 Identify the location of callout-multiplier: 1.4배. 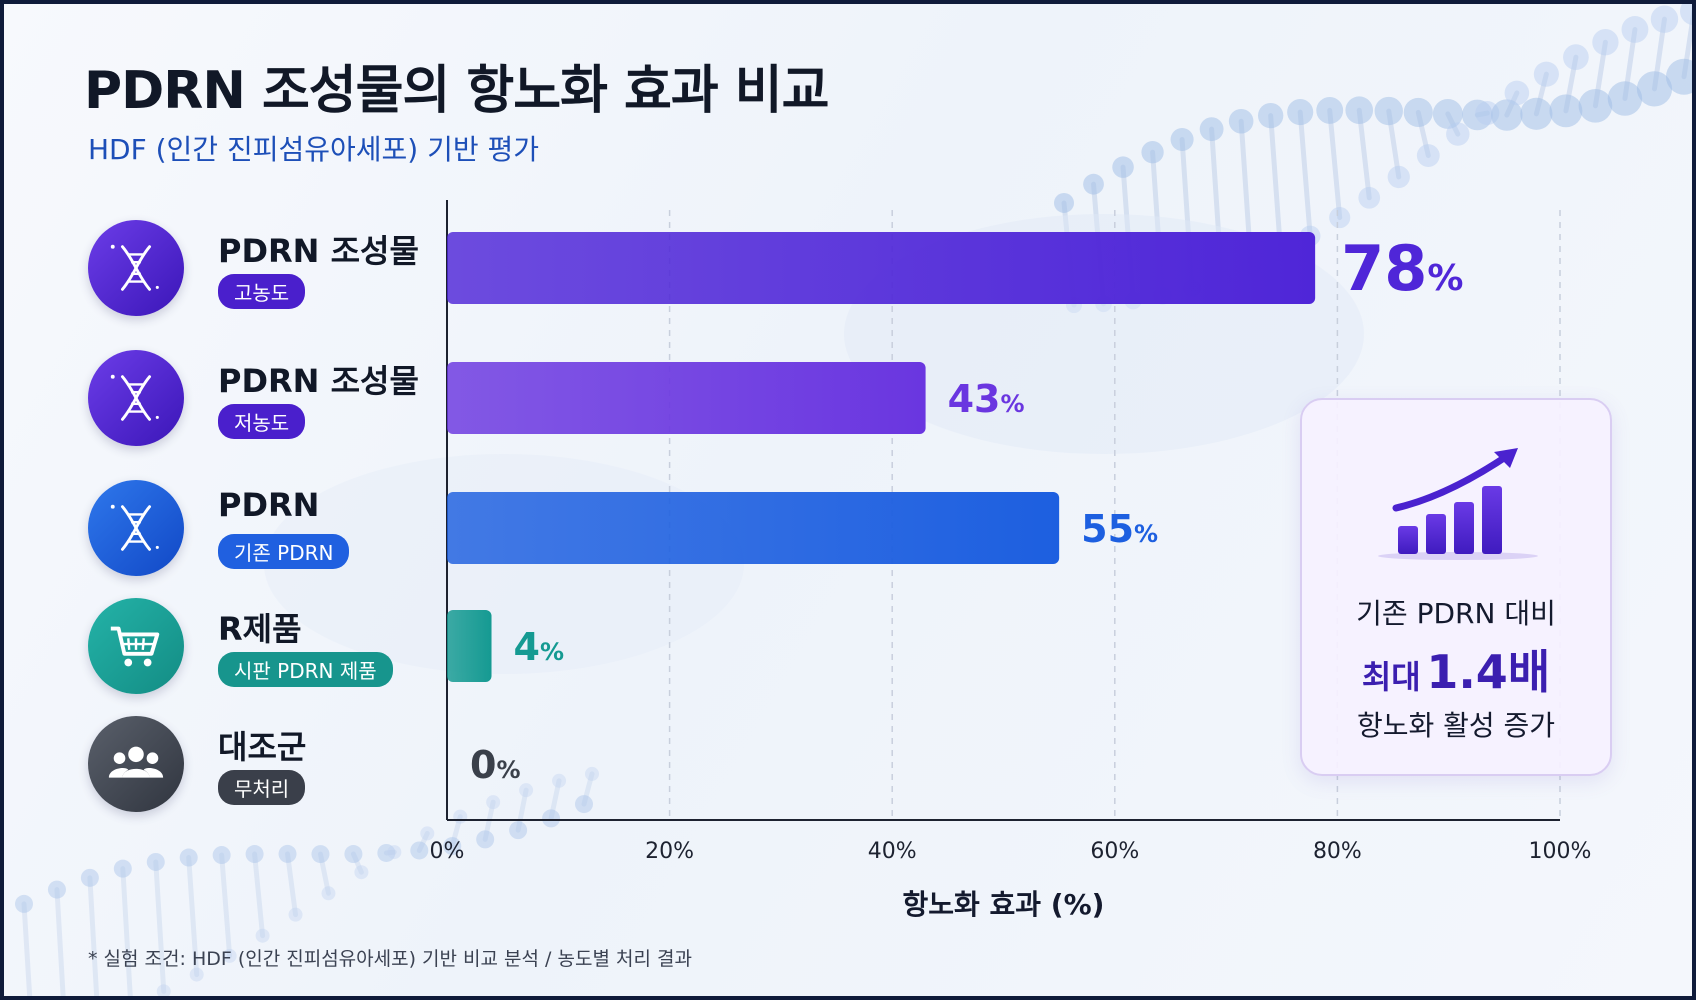
(1488, 672).